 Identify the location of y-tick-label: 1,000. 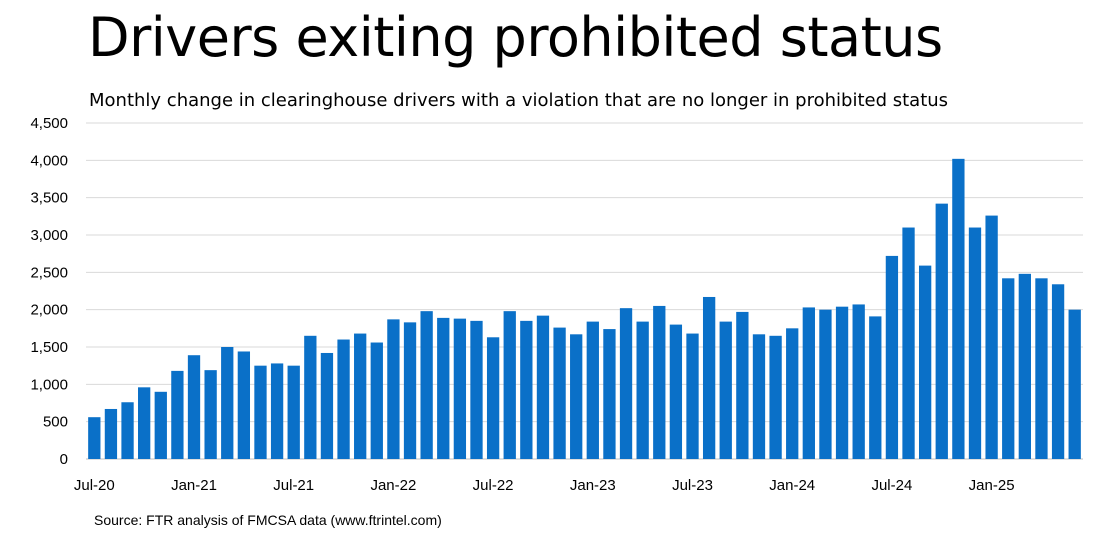
(49, 384).